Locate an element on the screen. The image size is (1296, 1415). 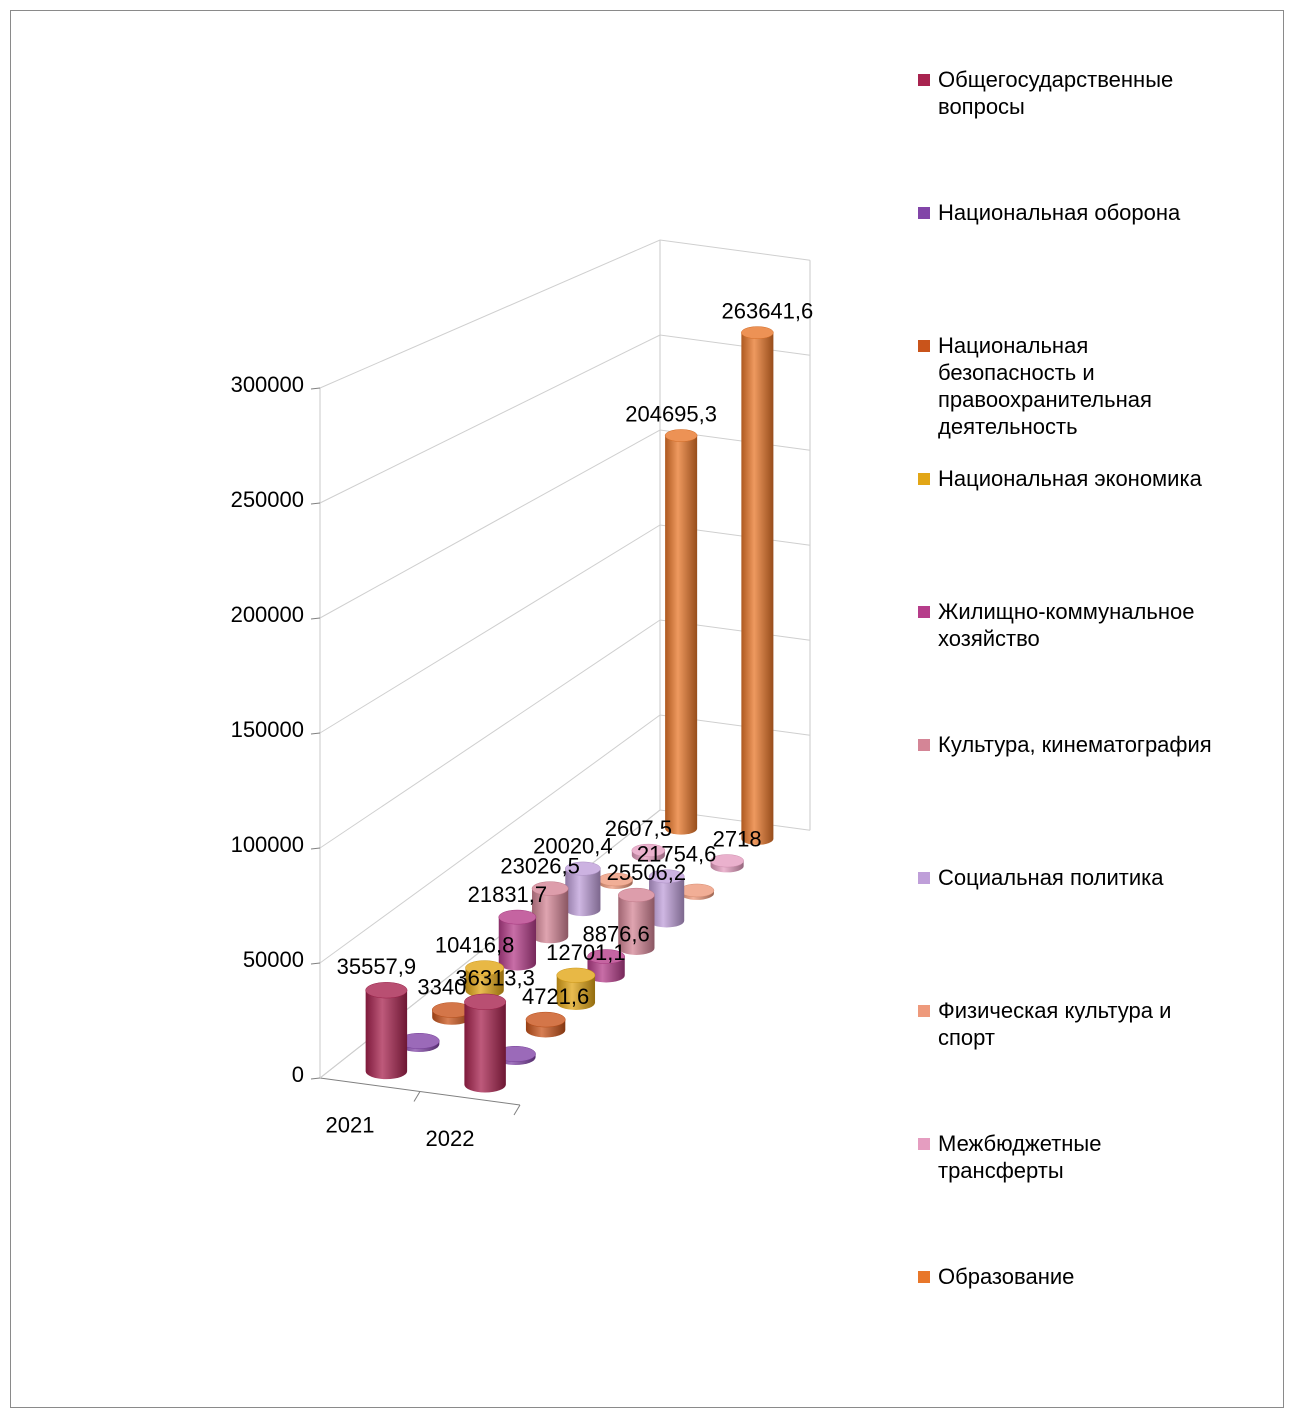
legend-label: Межбюджетные трансферты is located at coordinates (1020, 1157).